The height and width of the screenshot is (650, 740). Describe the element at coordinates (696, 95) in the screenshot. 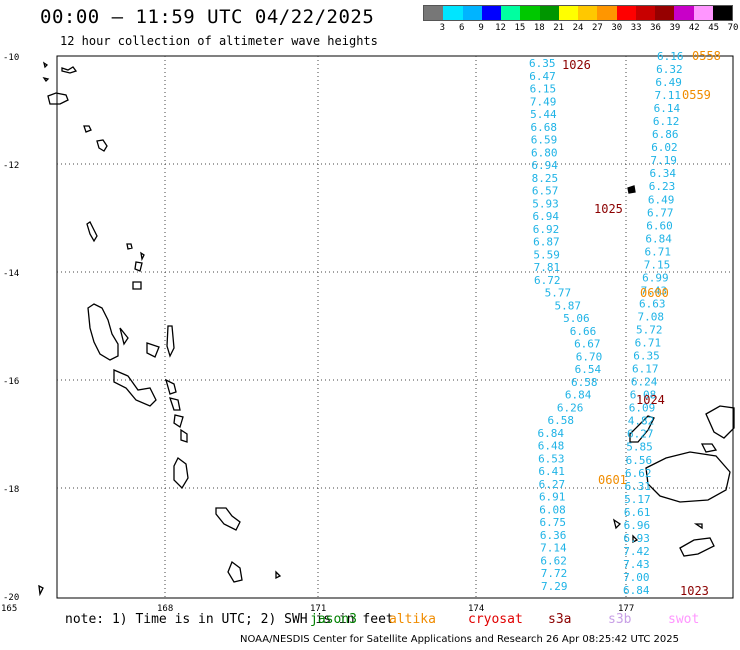

I see `time-label-ascending: 0559` at that location.